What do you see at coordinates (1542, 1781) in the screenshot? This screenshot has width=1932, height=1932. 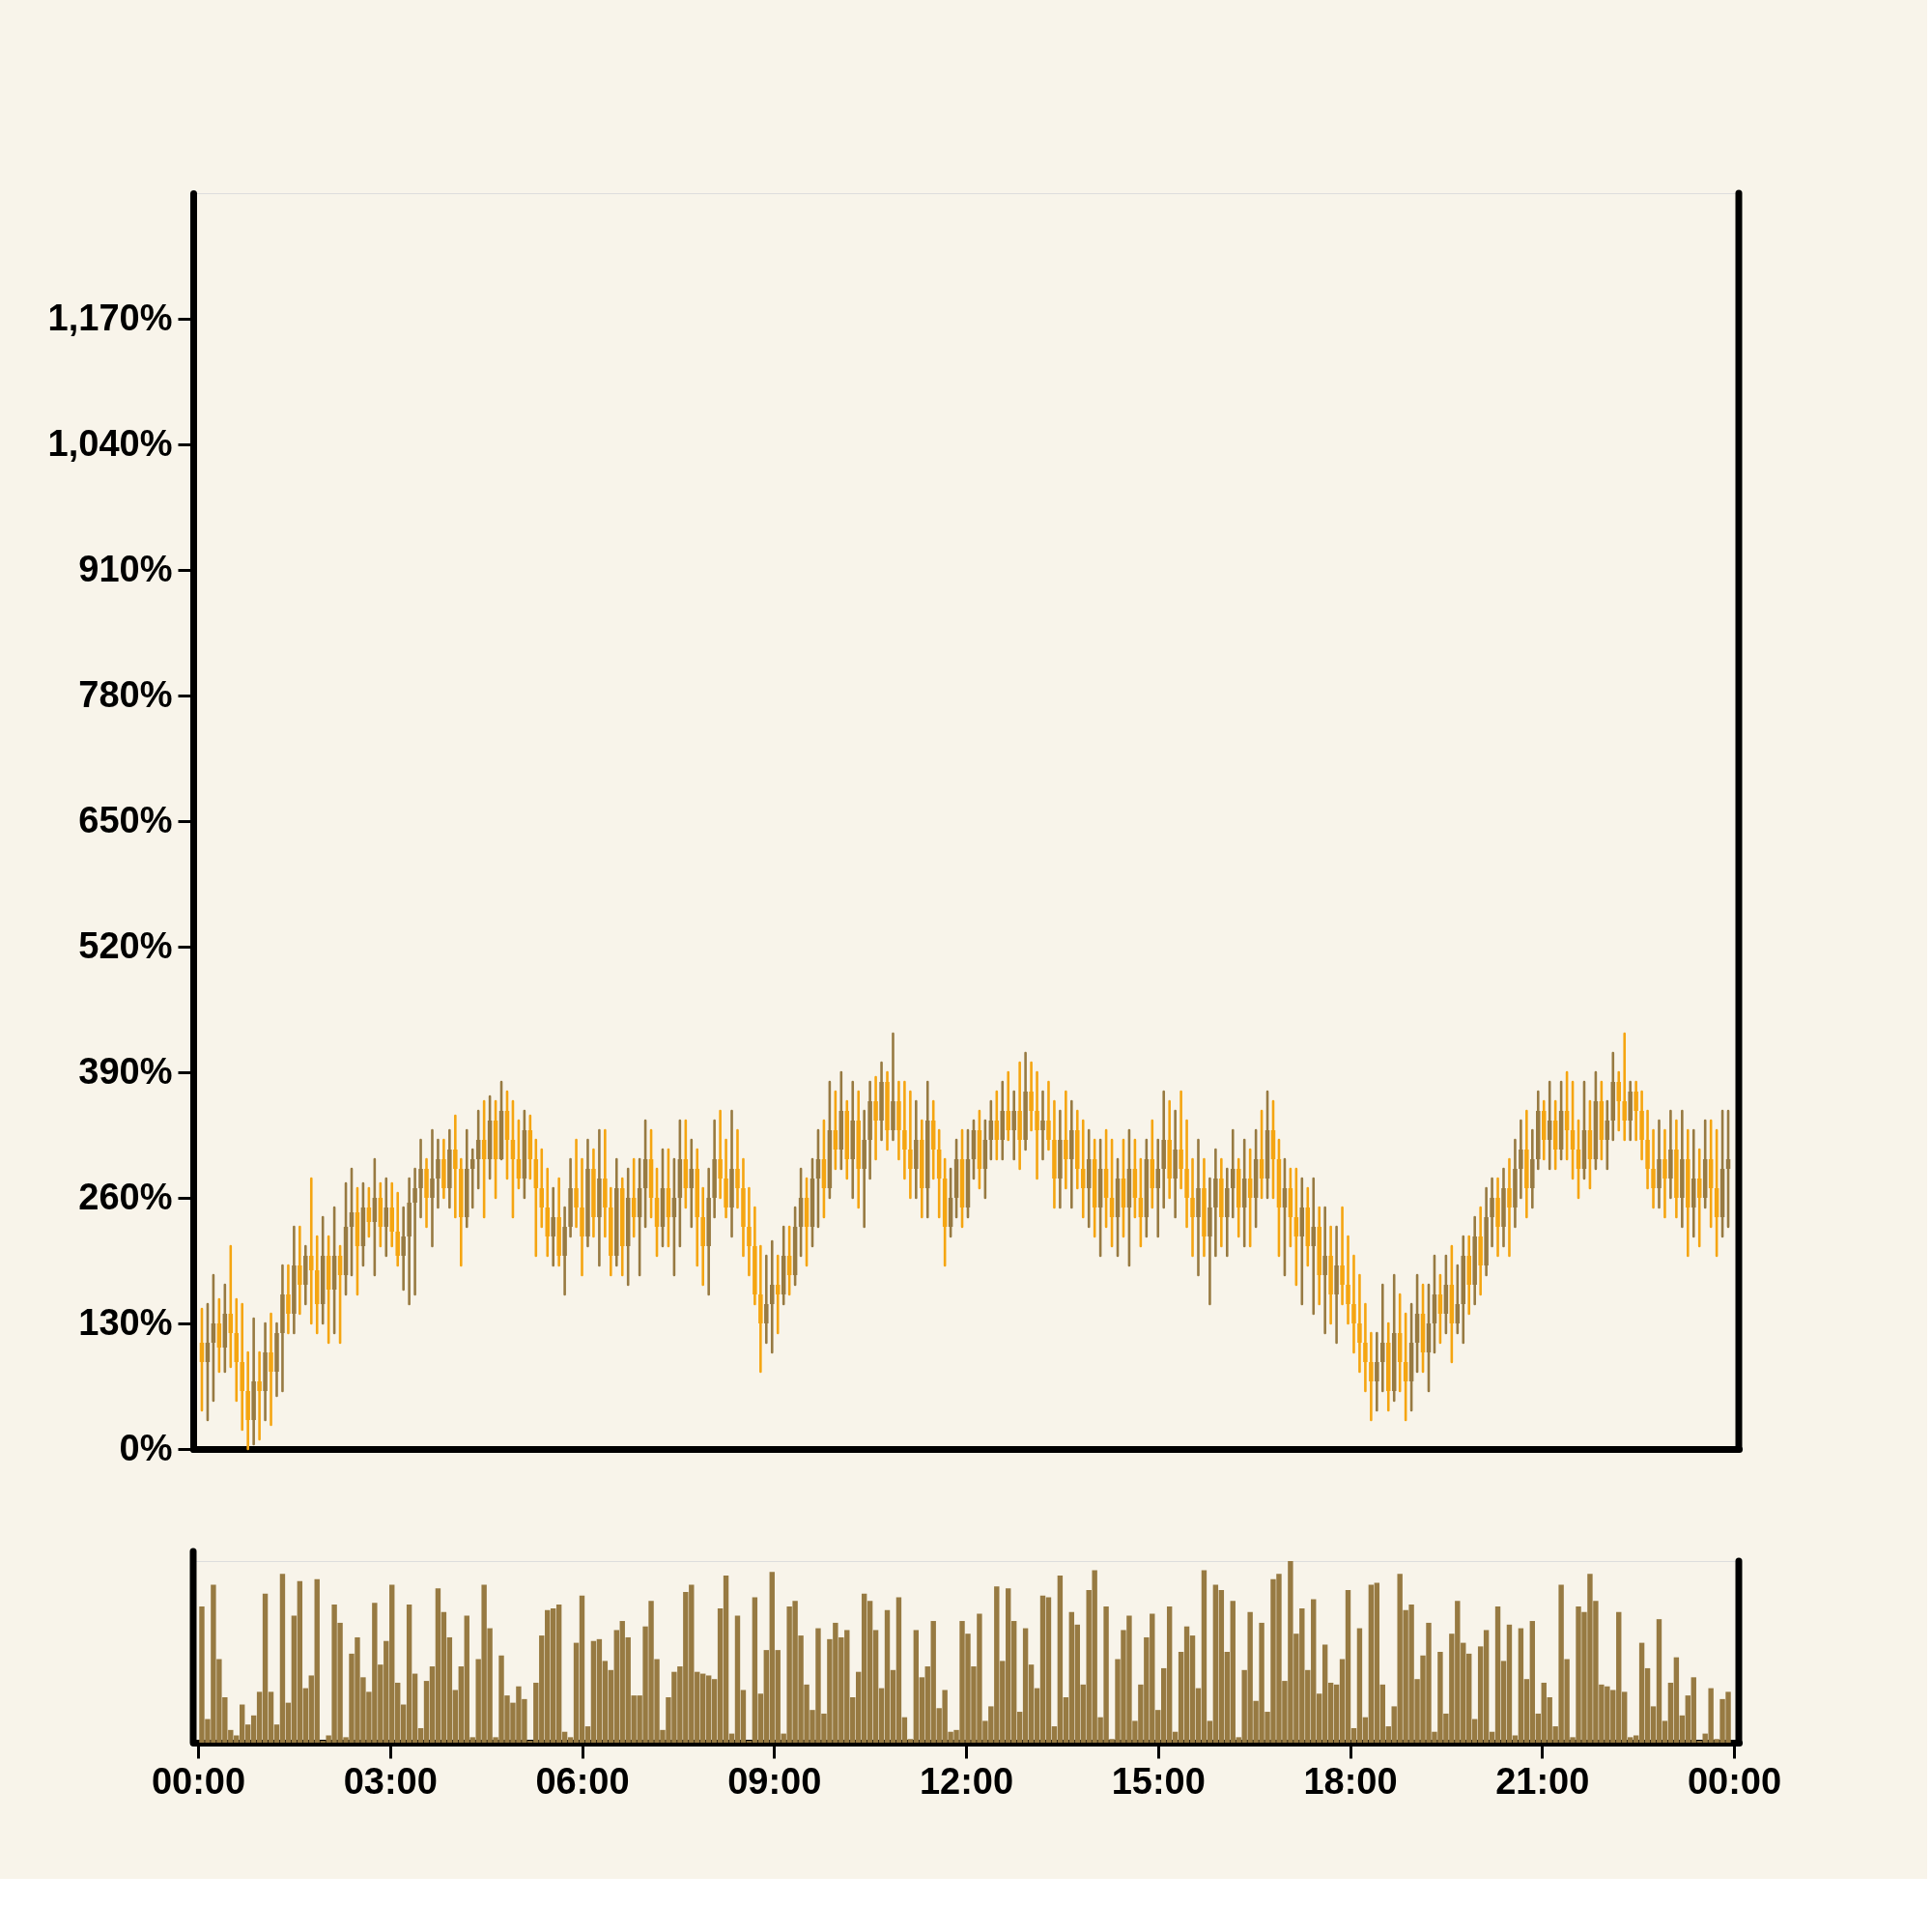 I see `x-tick-label: 21:00` at bounding box center [1542, 1781].